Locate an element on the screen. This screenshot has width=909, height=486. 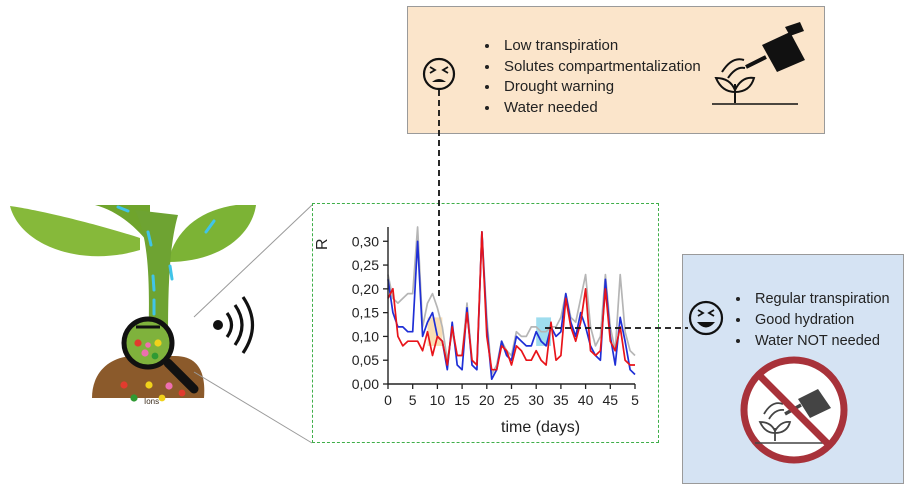
y-tick-label: 0,25 is located at coordinates (365, 265).